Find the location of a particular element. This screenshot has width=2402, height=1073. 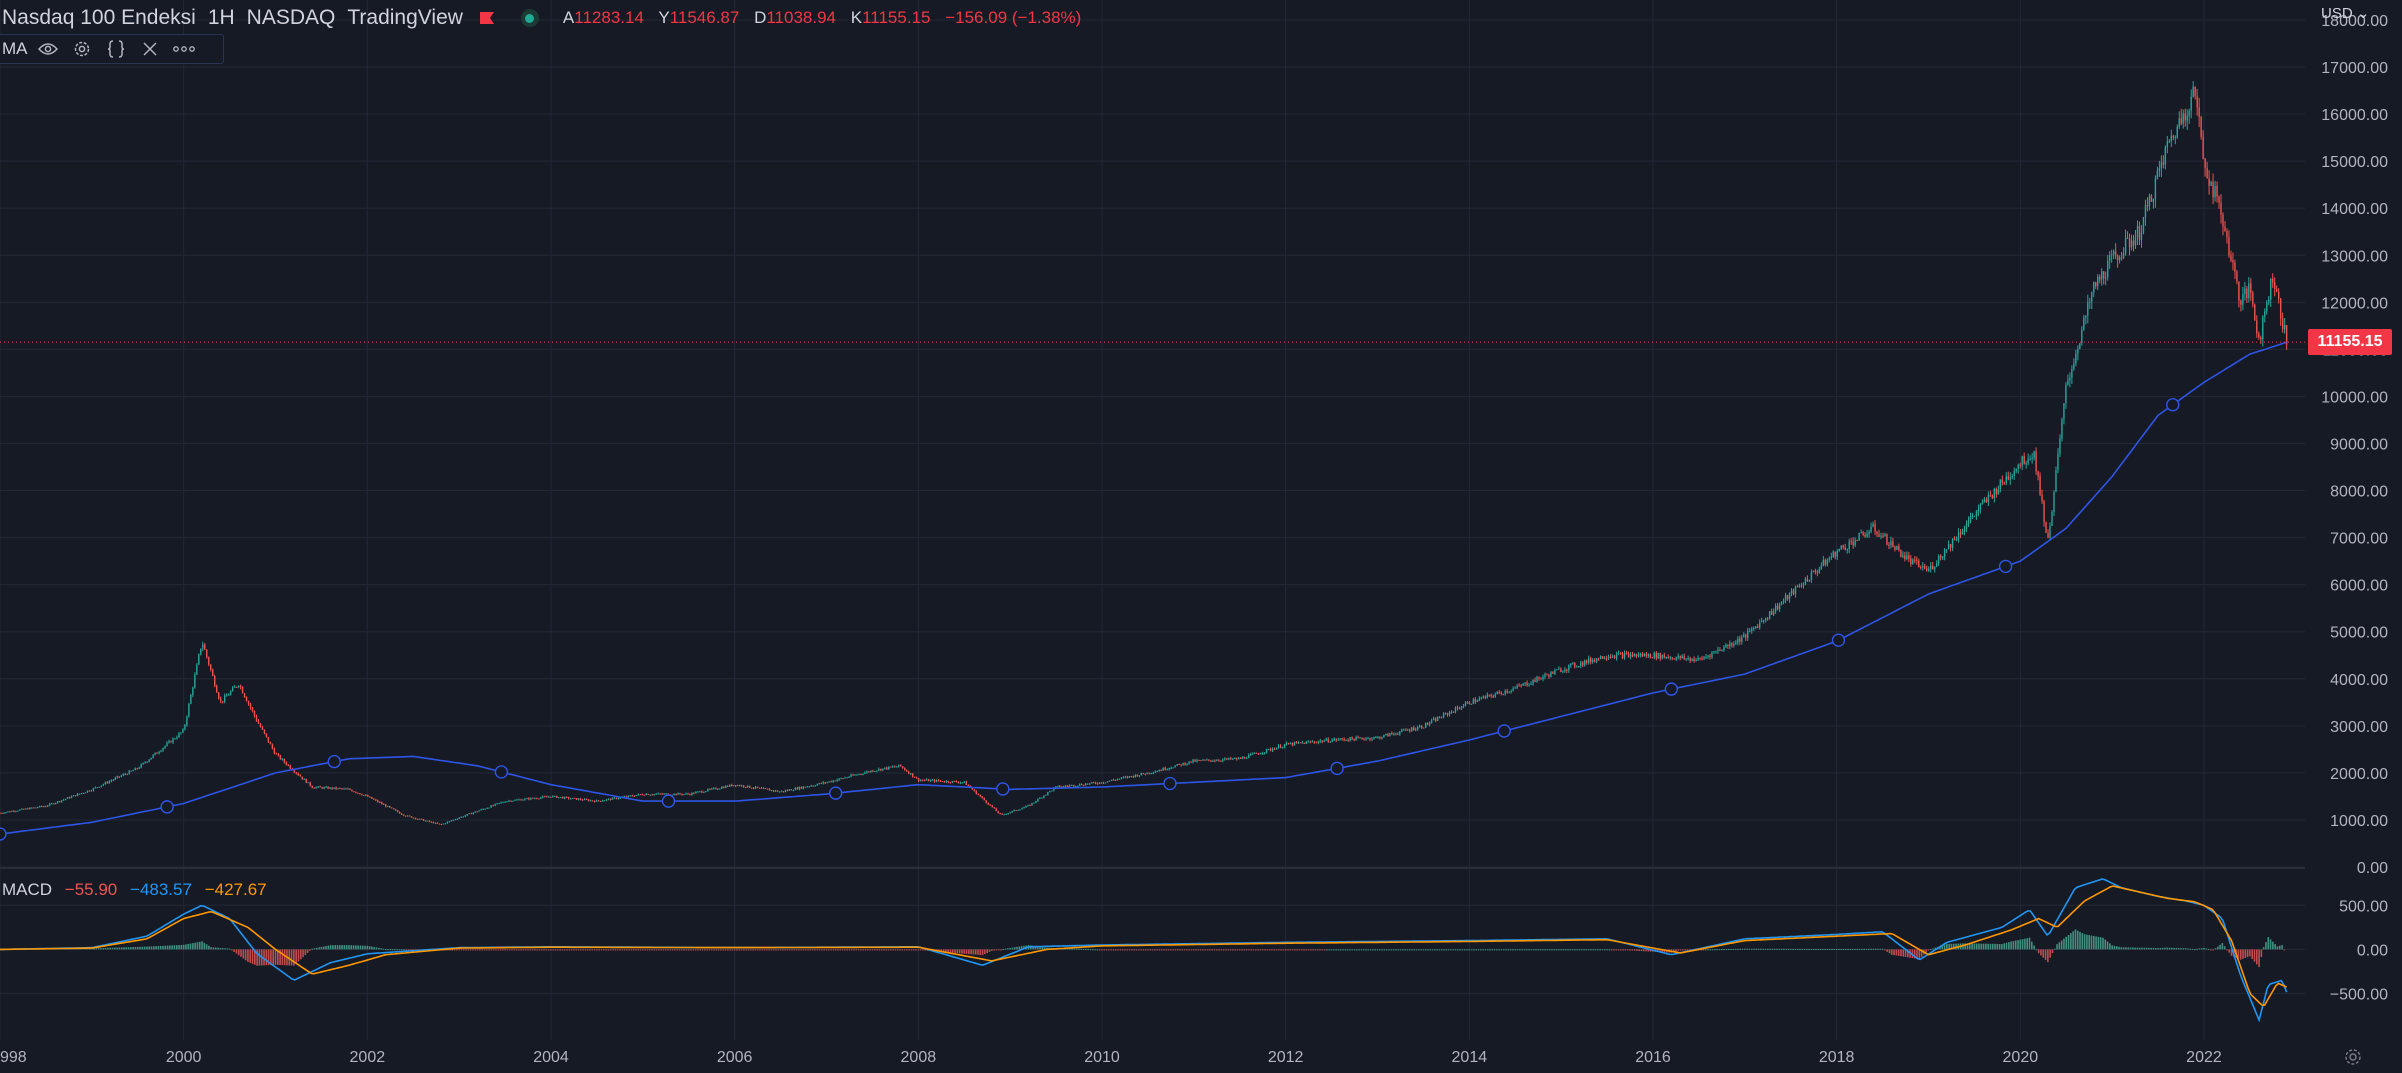

more-icon is located at coordinates (184, 49).